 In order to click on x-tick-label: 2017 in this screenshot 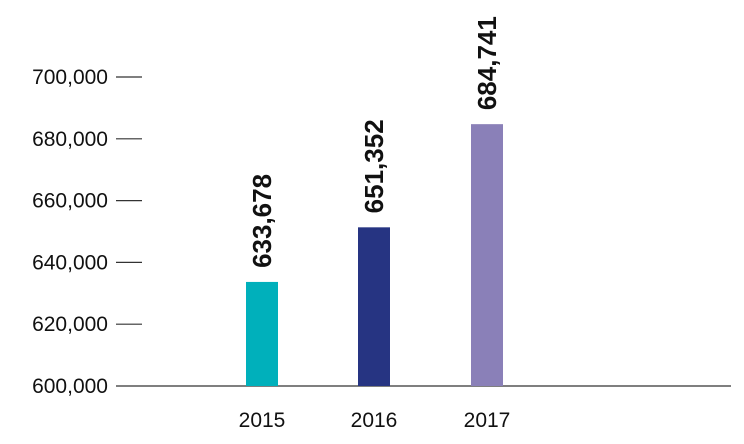, I will do `click(487, 420)`.